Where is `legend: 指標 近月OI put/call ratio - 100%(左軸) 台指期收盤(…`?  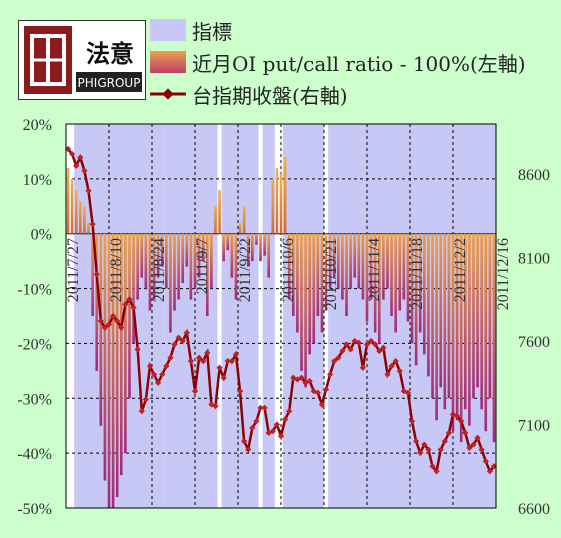 legend: 指標 近月OI put/call ratio - 100%(左軸) 台指期收盤(… is located at coordinates (340, 64).